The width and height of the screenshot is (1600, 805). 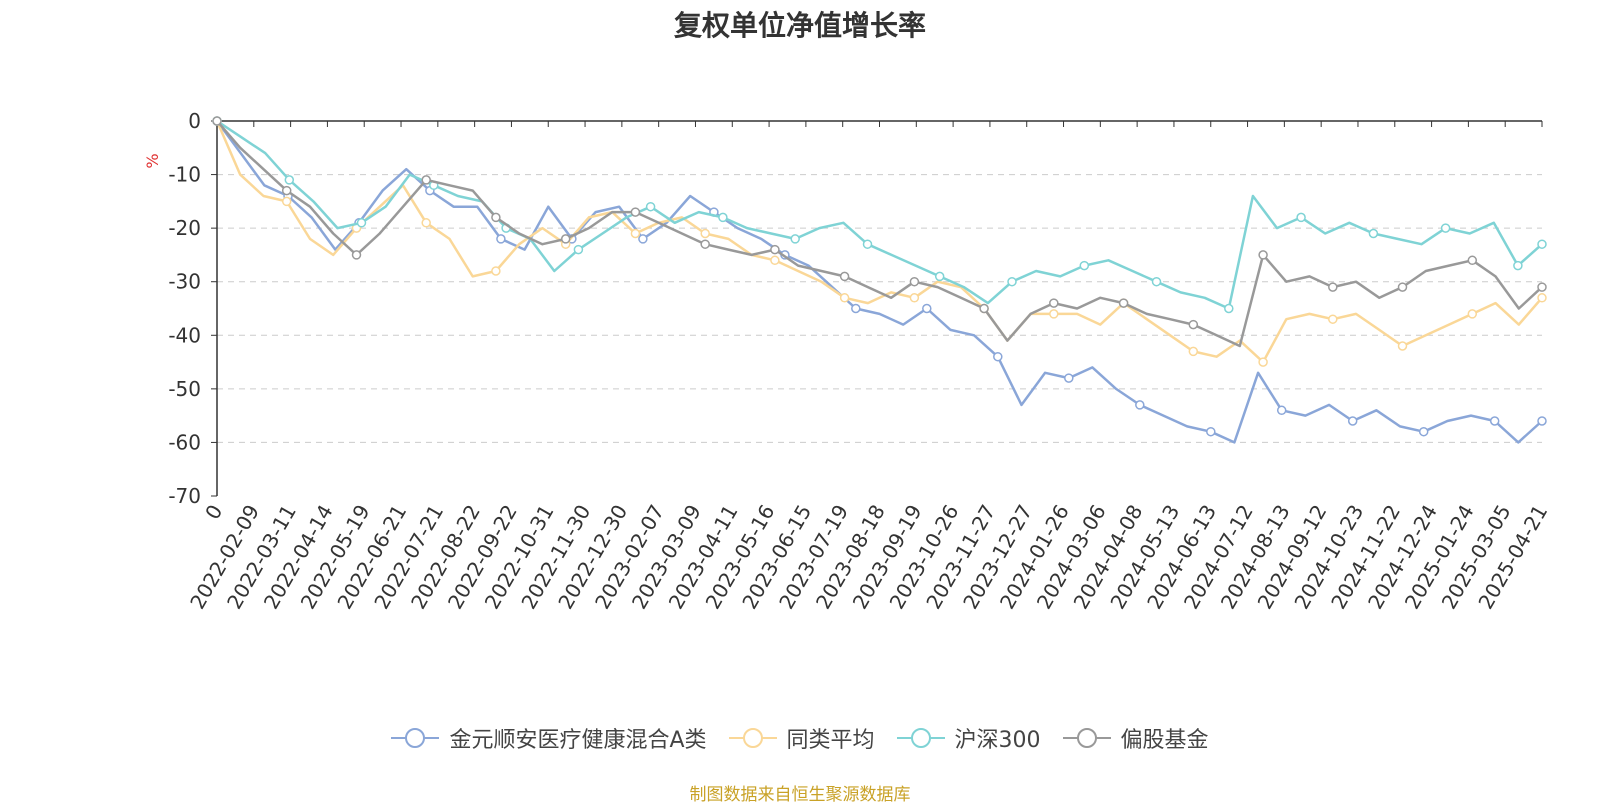 What do you see at coordinates (184, 282) in the screenshot?
I see `y-tick-label: -30` at bounding box center [184, 282].